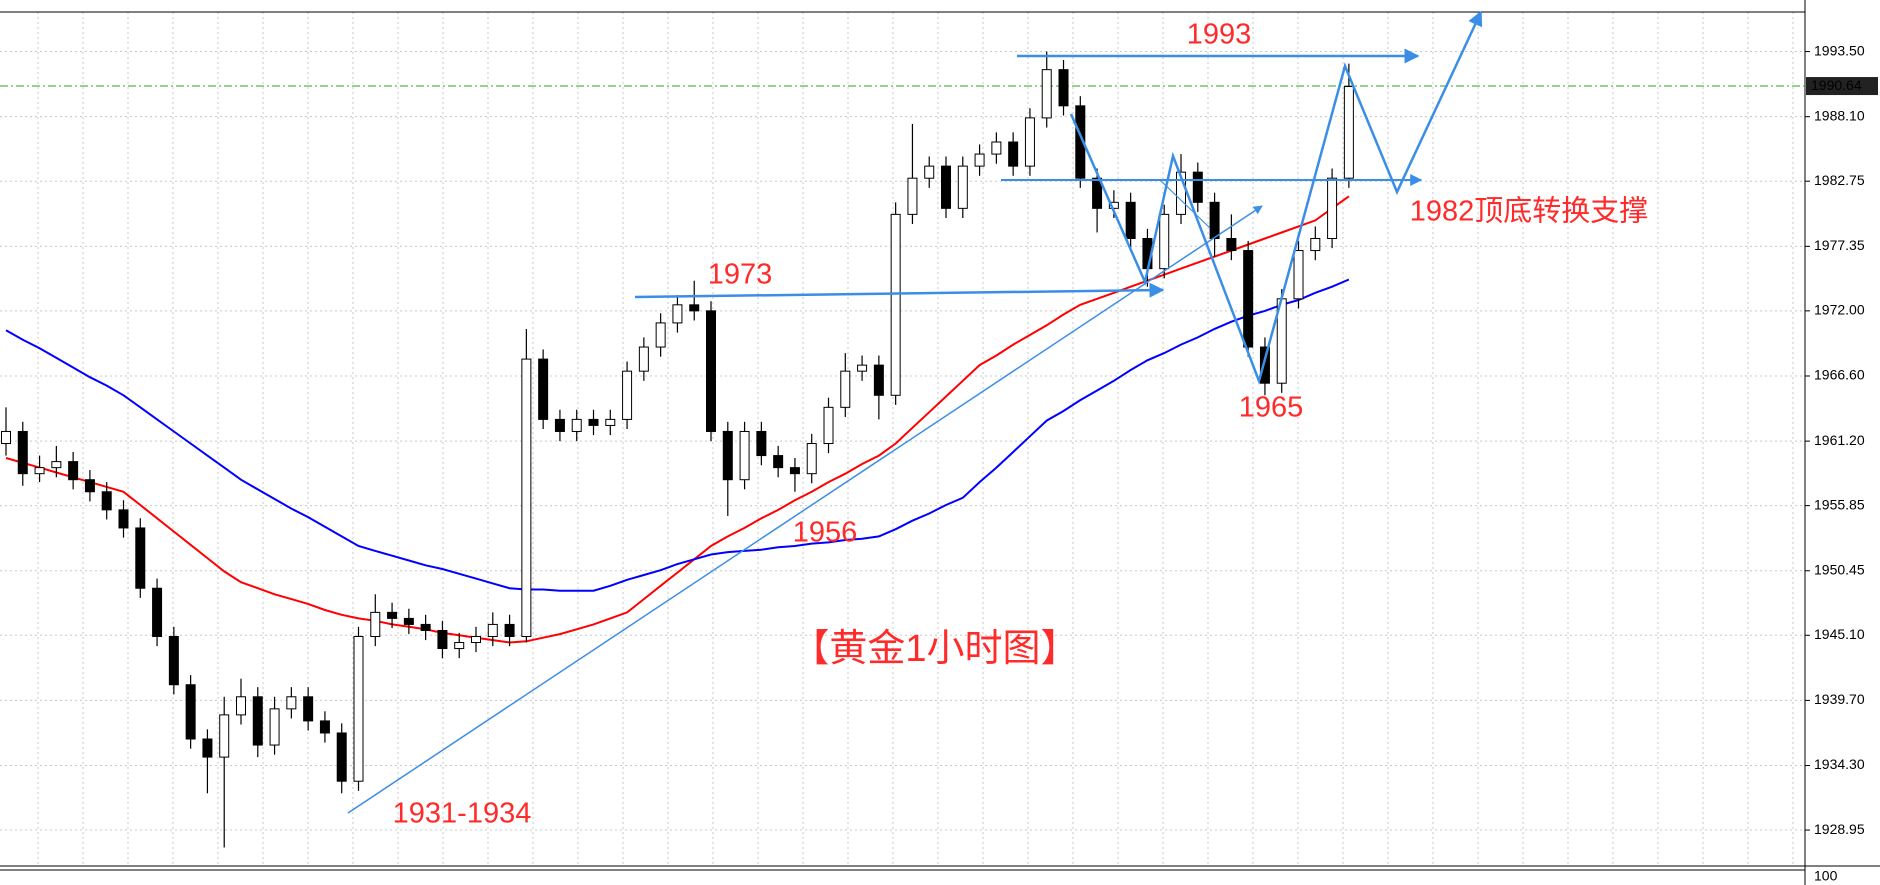 The image size is (1880, 885). What do you see at coordinates (1839, 375) in the screenshot?
I see `y-tick-label: 1966.60` at bounding box center [1839, 375].